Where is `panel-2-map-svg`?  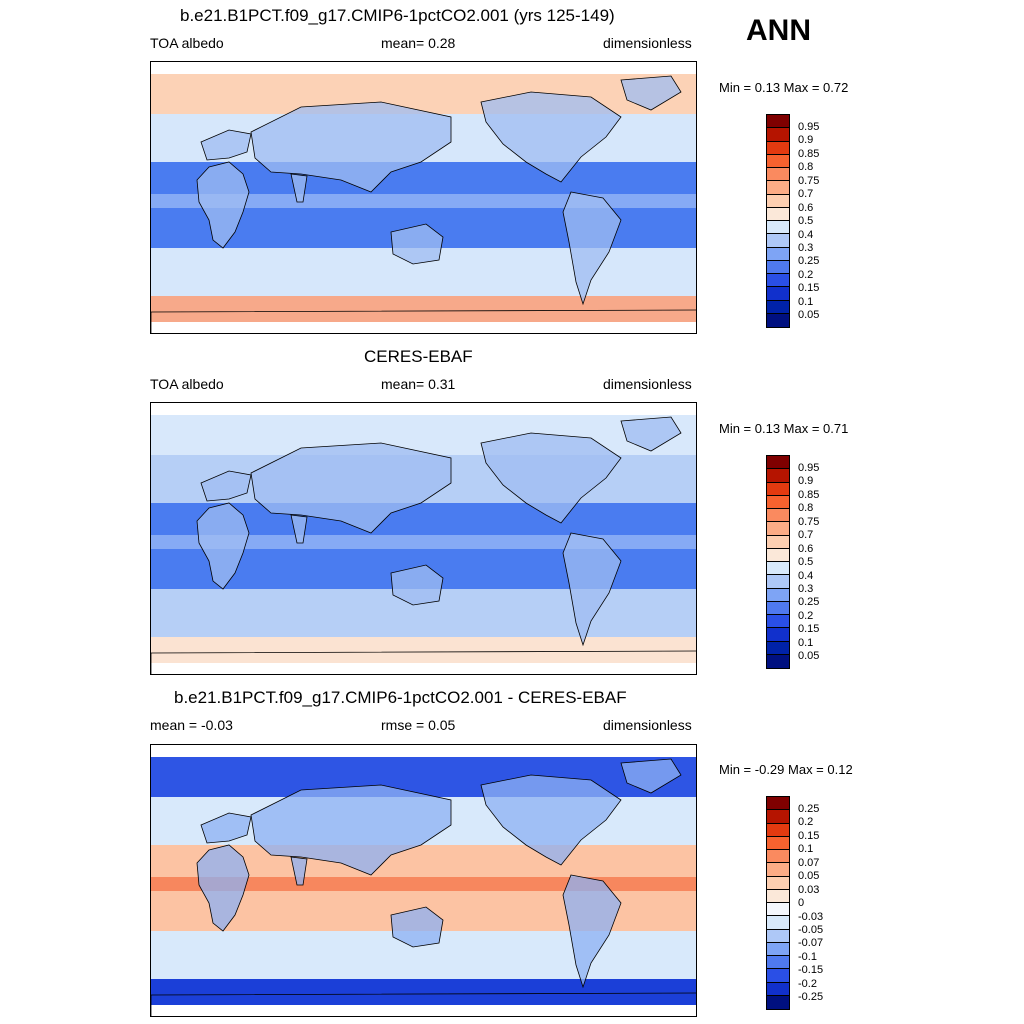 panel-2-map-svg is located at coordinates (423, 538).